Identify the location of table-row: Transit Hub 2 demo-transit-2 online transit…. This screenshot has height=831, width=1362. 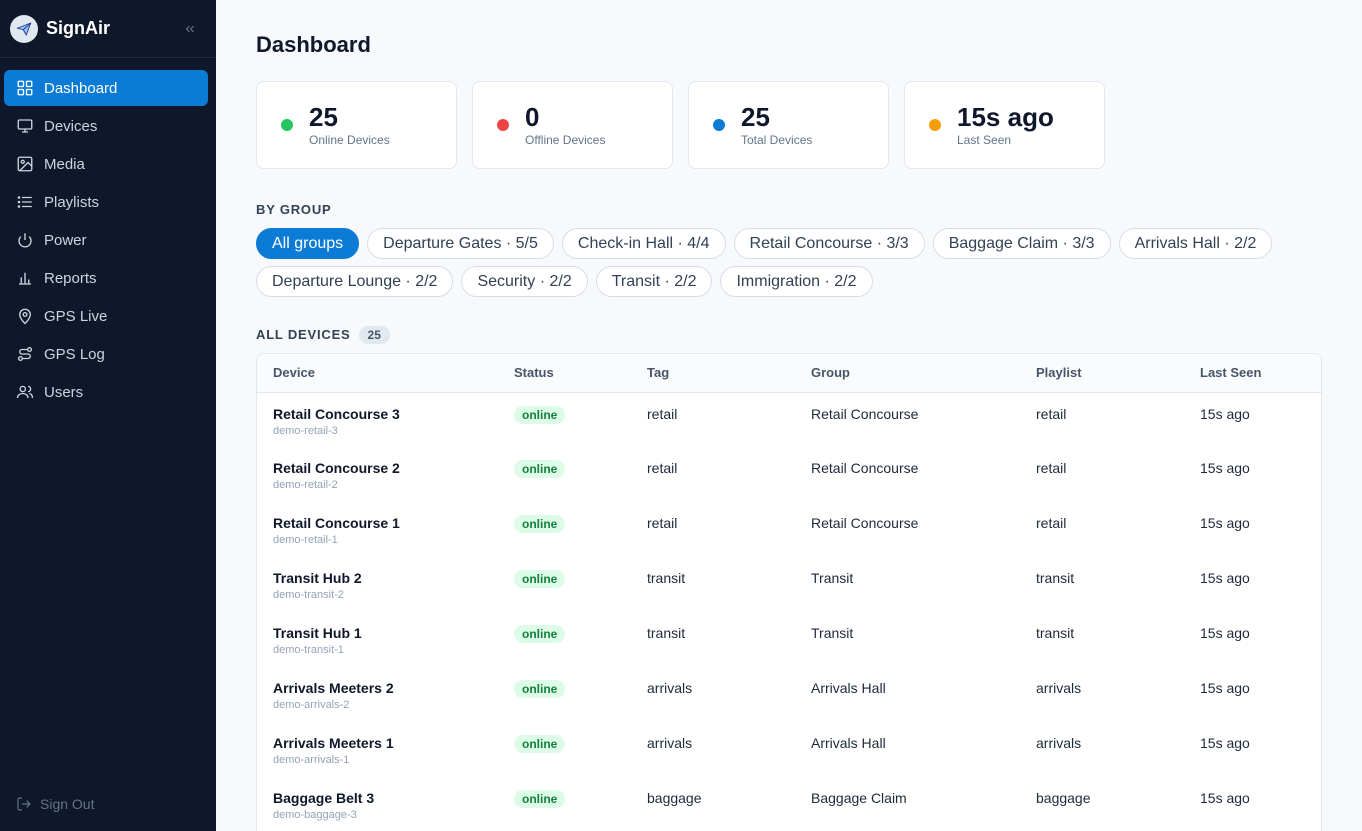
(789, 584).